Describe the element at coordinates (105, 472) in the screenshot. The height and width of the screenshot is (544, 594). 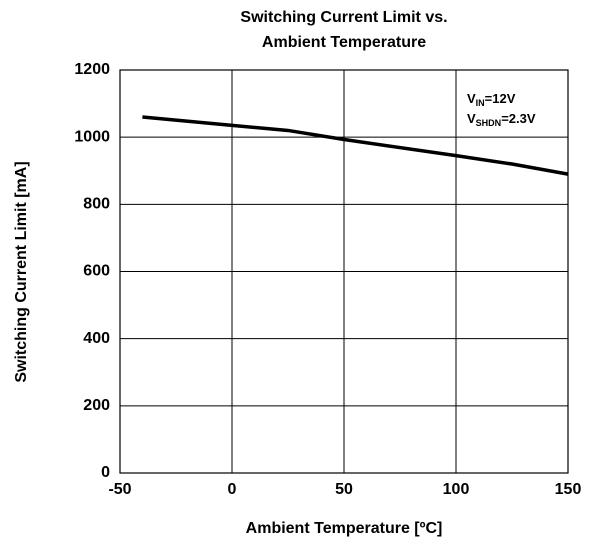
I see `y-tick-label: 0` at that location.